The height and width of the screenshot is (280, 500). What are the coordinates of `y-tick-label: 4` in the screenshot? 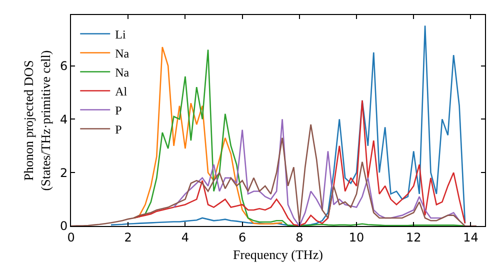 It's located at (64, 119).